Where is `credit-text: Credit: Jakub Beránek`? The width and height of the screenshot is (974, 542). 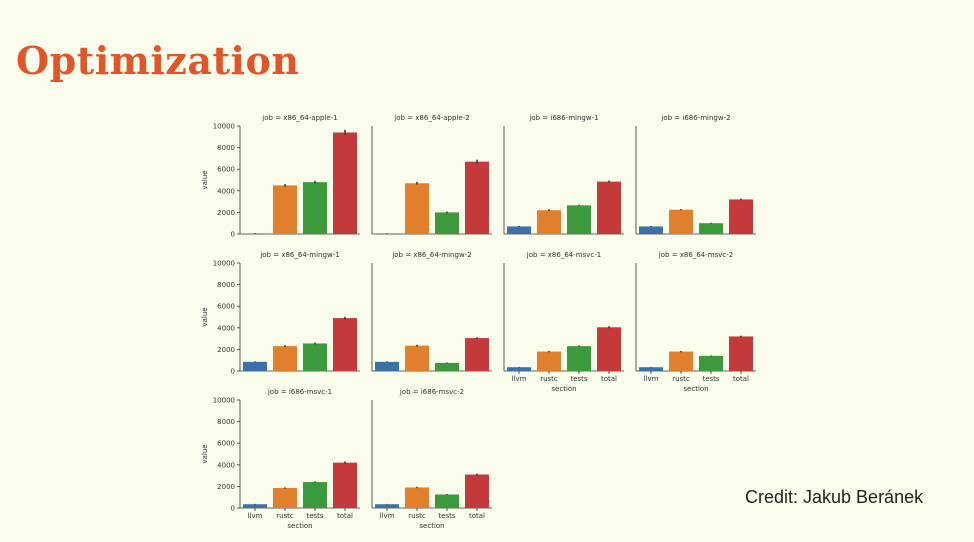 credit-text: Credit: Jakub Beránek is located at coordinates (834, 497).